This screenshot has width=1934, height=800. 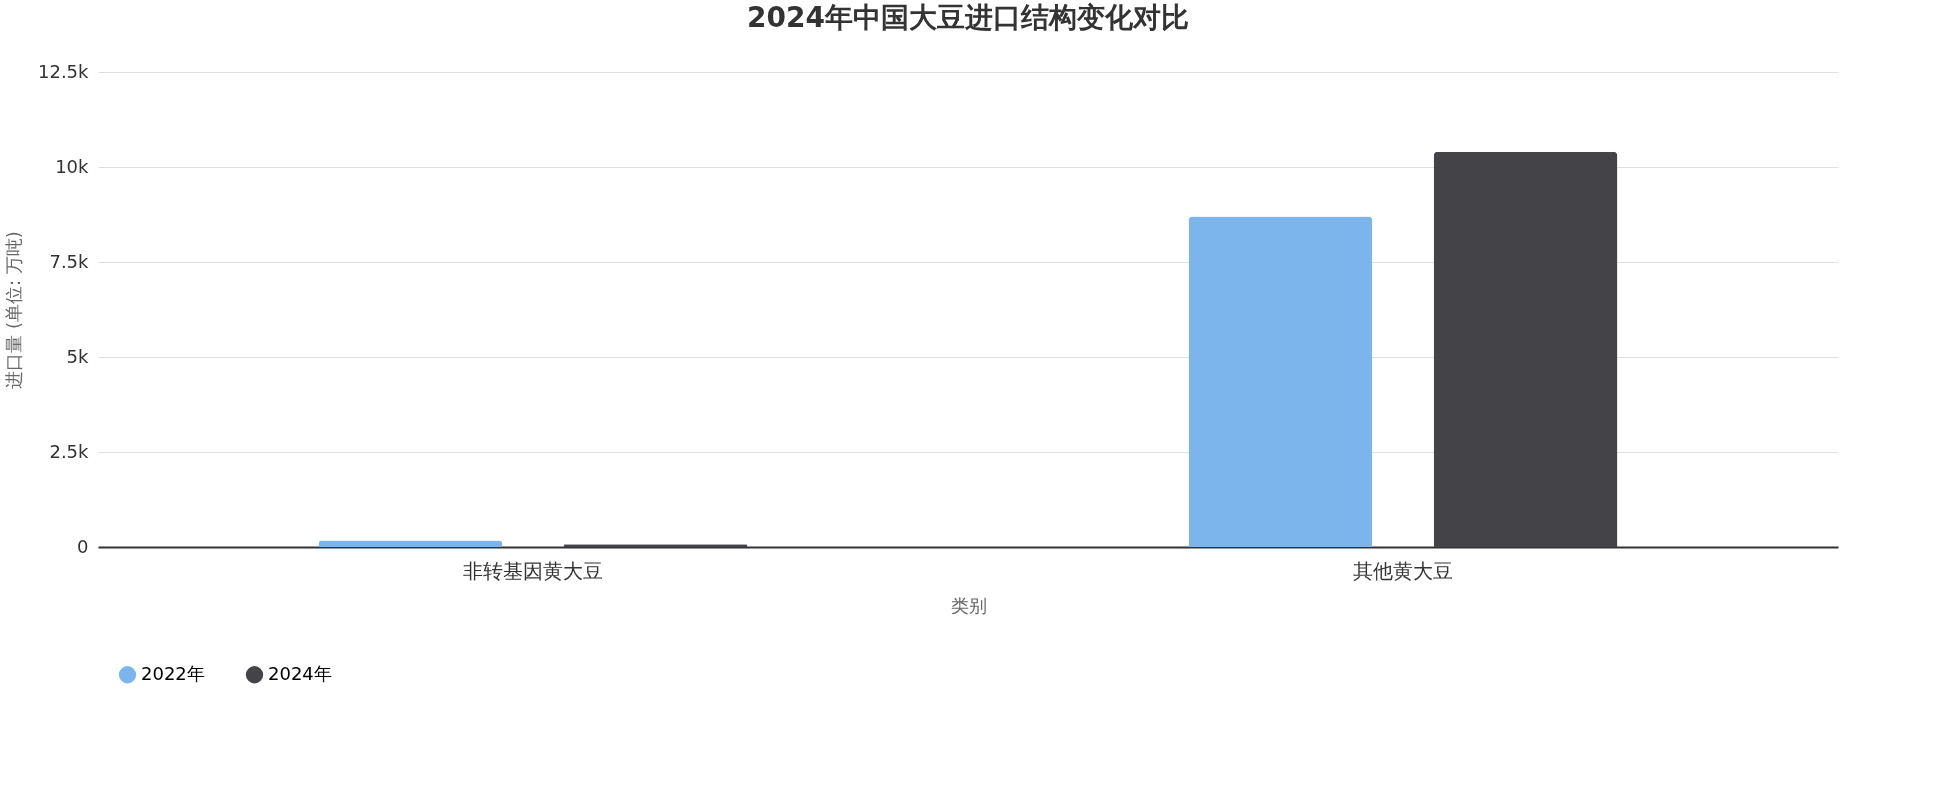 What do you see at coordinates (69, 451) in the screenshot?
I see `y-tick-label: 2.5k` at bounding box center [69, 451].